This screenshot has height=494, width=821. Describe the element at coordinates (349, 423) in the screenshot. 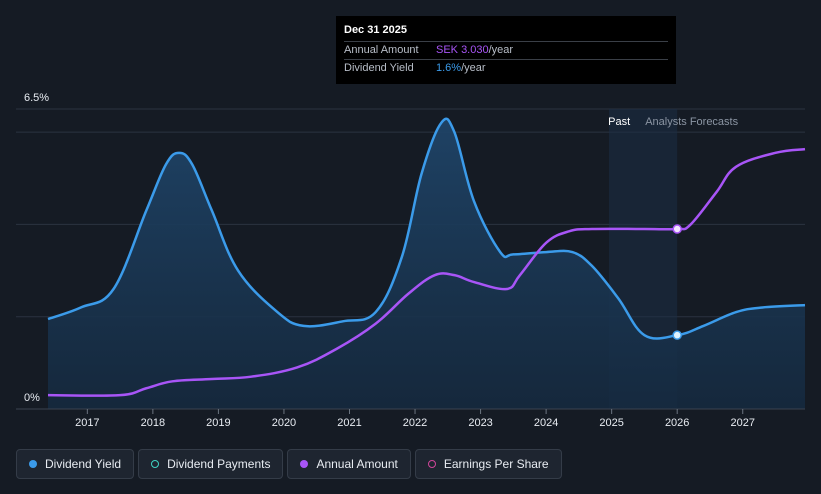

I see `x-tick-label: 2021` at that location.